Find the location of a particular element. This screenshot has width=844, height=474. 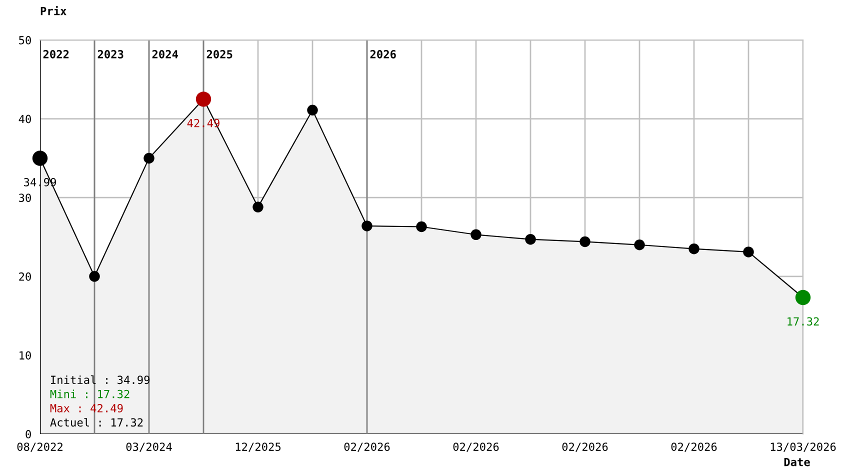

annotation: 2022 is located at coordinates (56, 54).